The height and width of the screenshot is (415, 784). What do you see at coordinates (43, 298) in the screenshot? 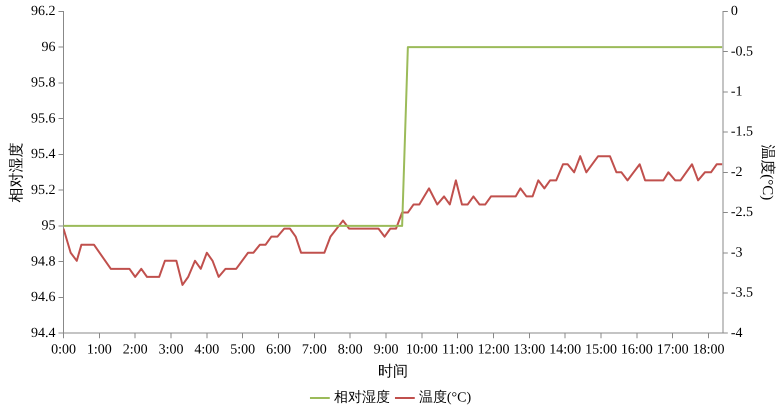
I see `y-tick-label: 94.6` at bounding box center [43, 298].